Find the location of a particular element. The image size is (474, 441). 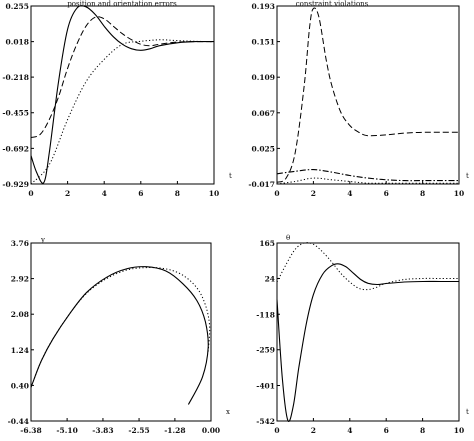

panel-3-ytick-label: 2.08 is located at coordinates (20, 314).